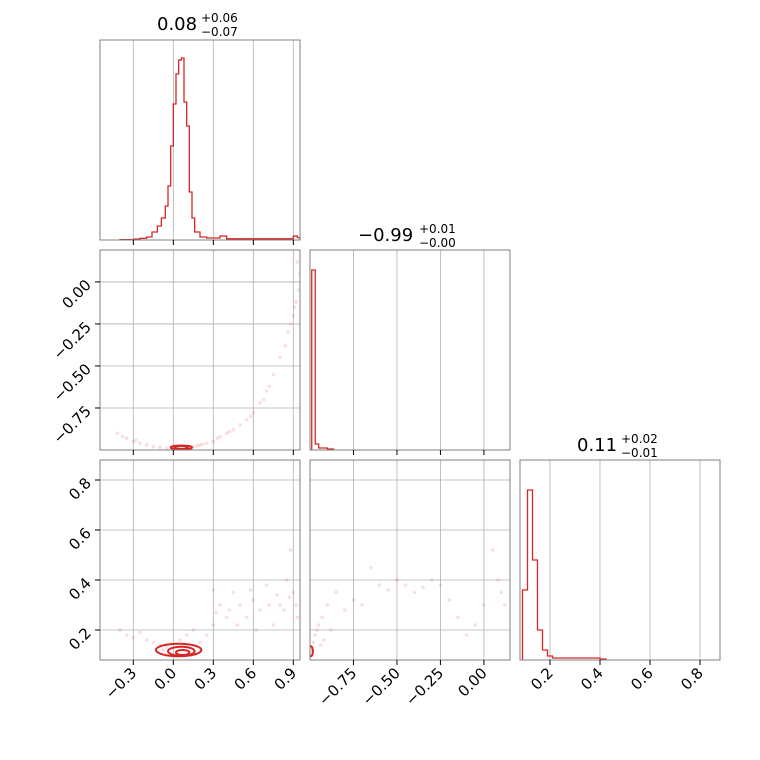 This screenshot has width=760, height=760. Describe the element at coordinates (72, 340) in the screenshot. I see `param1-vs-param2-tick-label: −0.25` at that location.